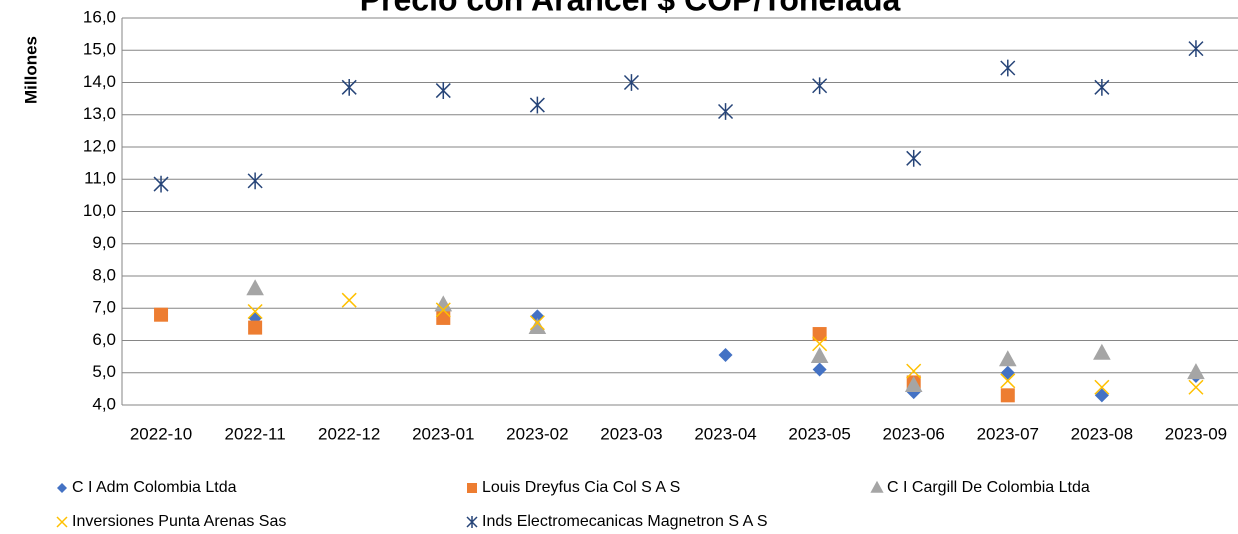 The height and width of the screenshot is (534, 1238). What do you see at coordinates (988, 487) in the screenshot?
I see `legend-label: C I Cargill De Colombia Ltda` at bounding box center [988, 487].